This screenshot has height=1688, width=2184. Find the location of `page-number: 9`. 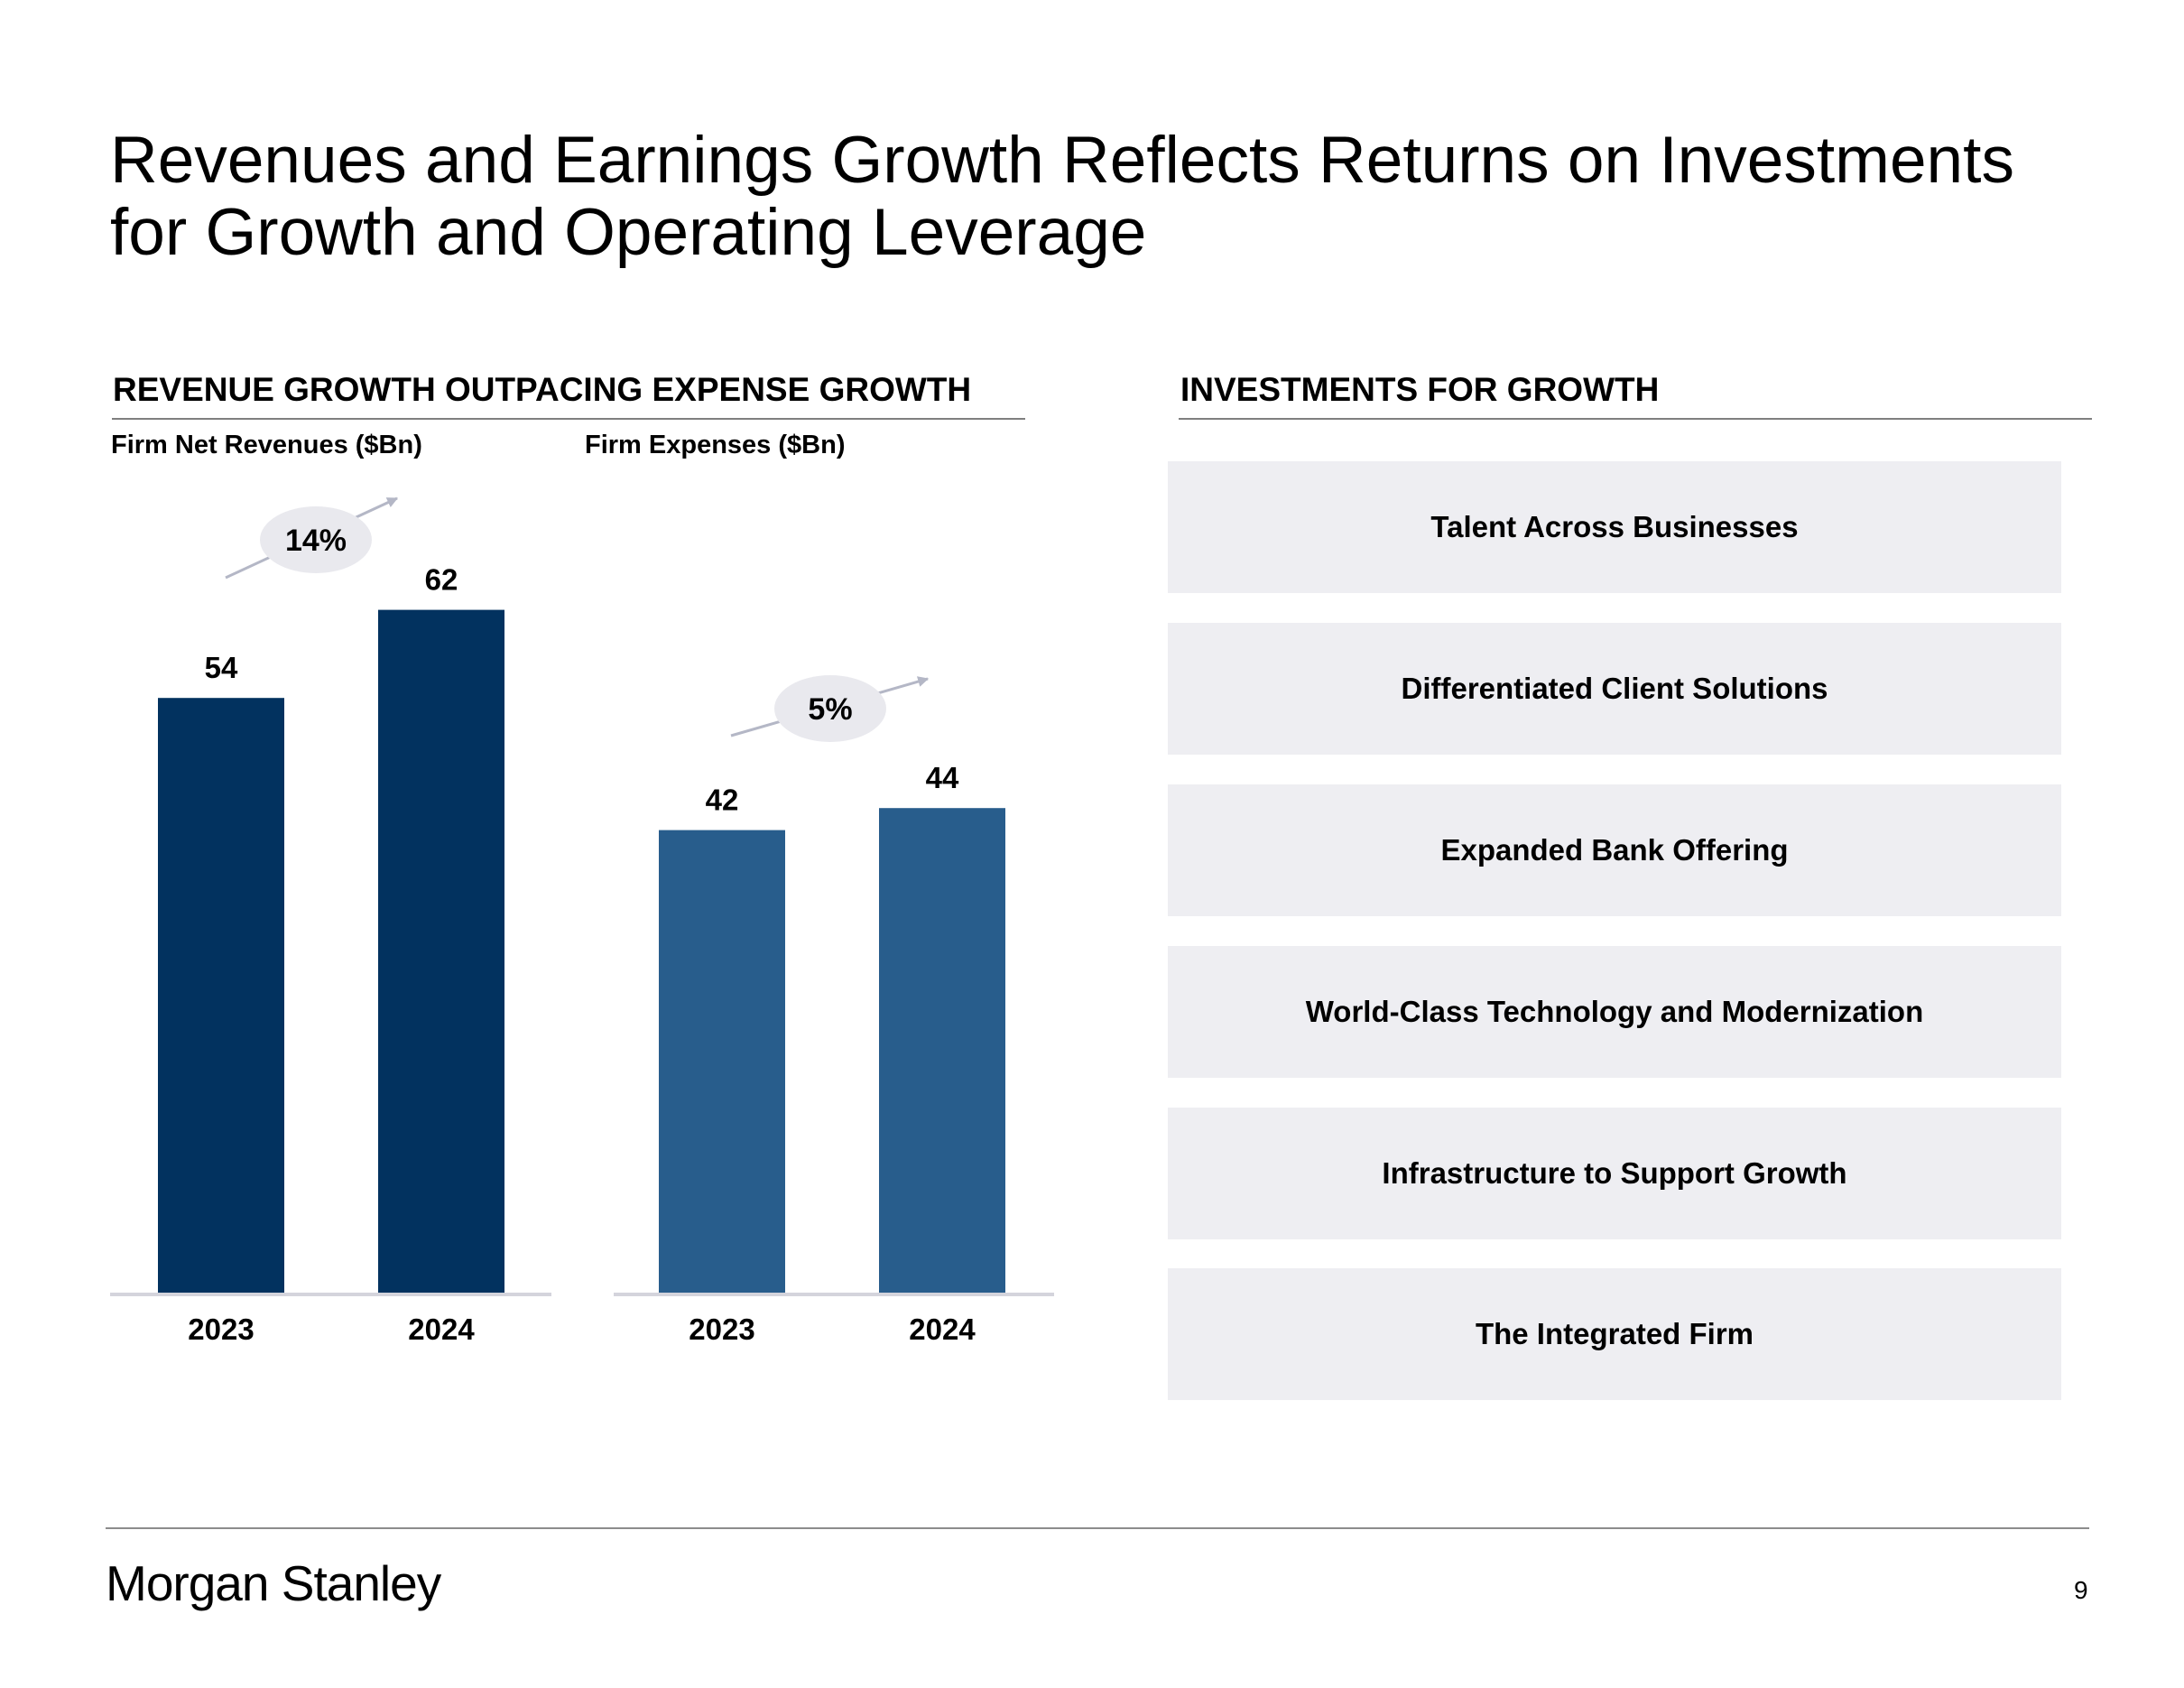

page-number: 9 is located at coordinates (2081, 1590).